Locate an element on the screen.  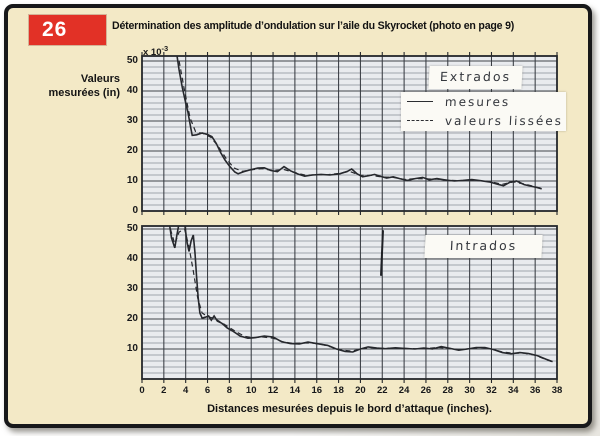
x-tick-label: 18 is located at coordinates (338, 390).